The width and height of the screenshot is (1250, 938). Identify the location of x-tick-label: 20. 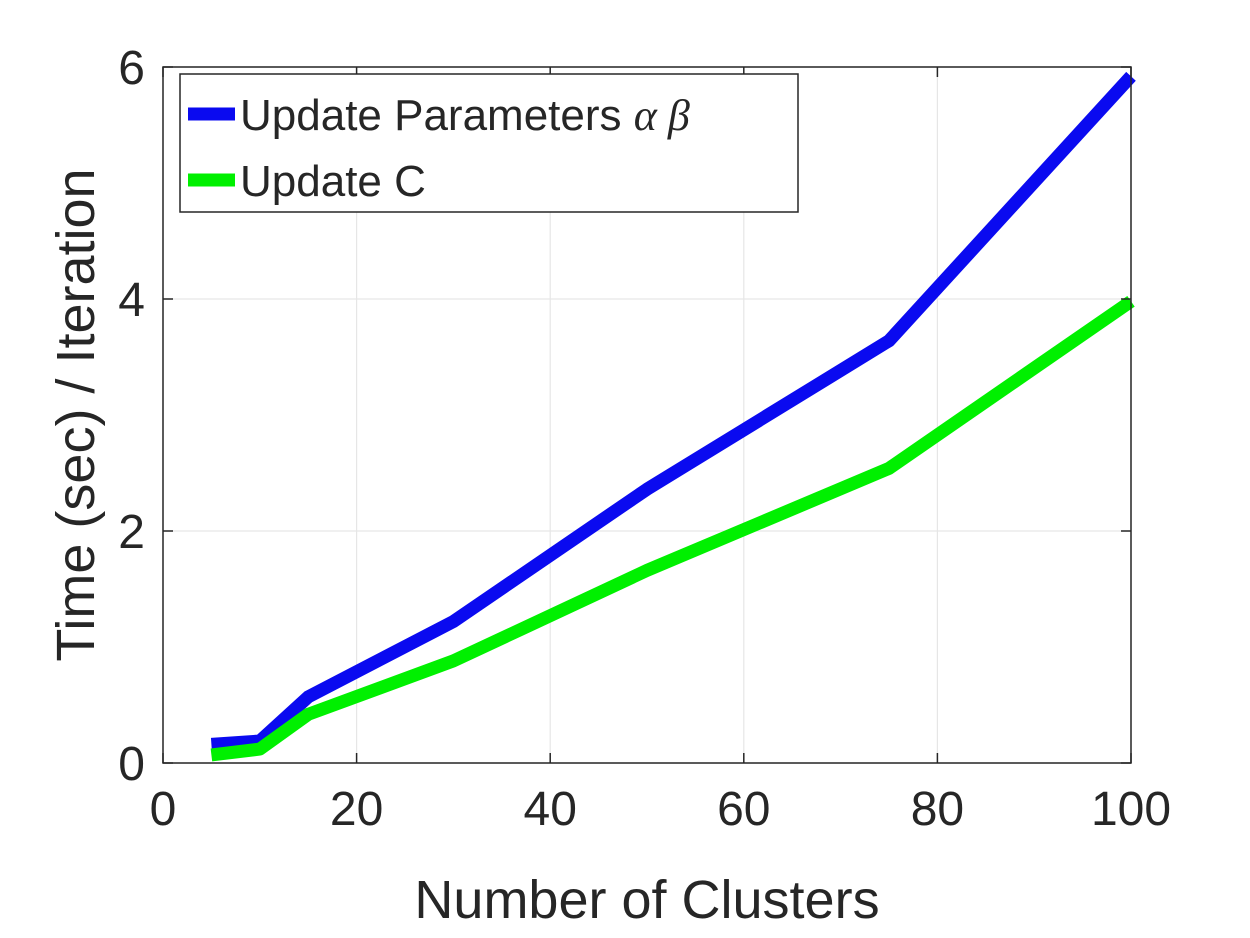
(356, 809).